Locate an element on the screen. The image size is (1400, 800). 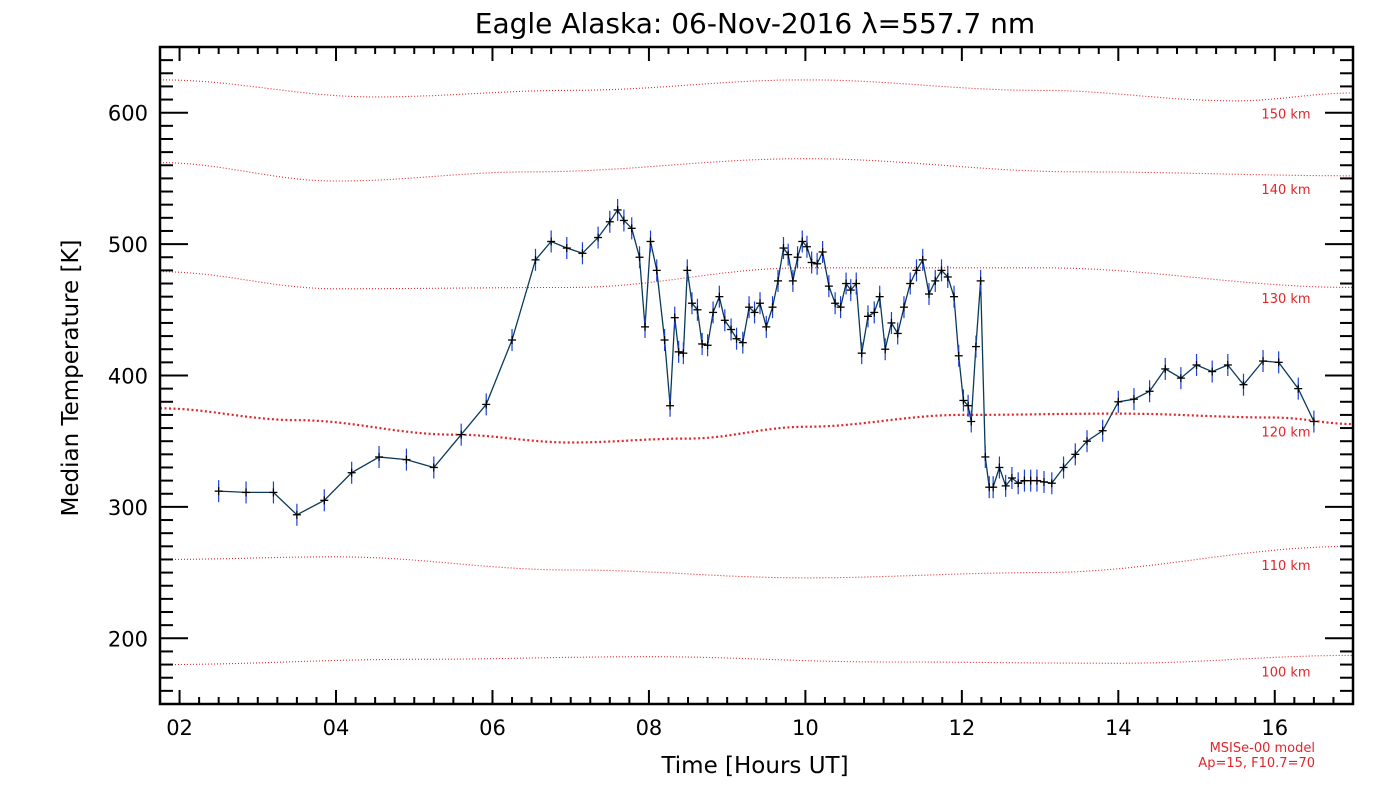
y-tick-label: 500 is located at coordinates (128, 245).